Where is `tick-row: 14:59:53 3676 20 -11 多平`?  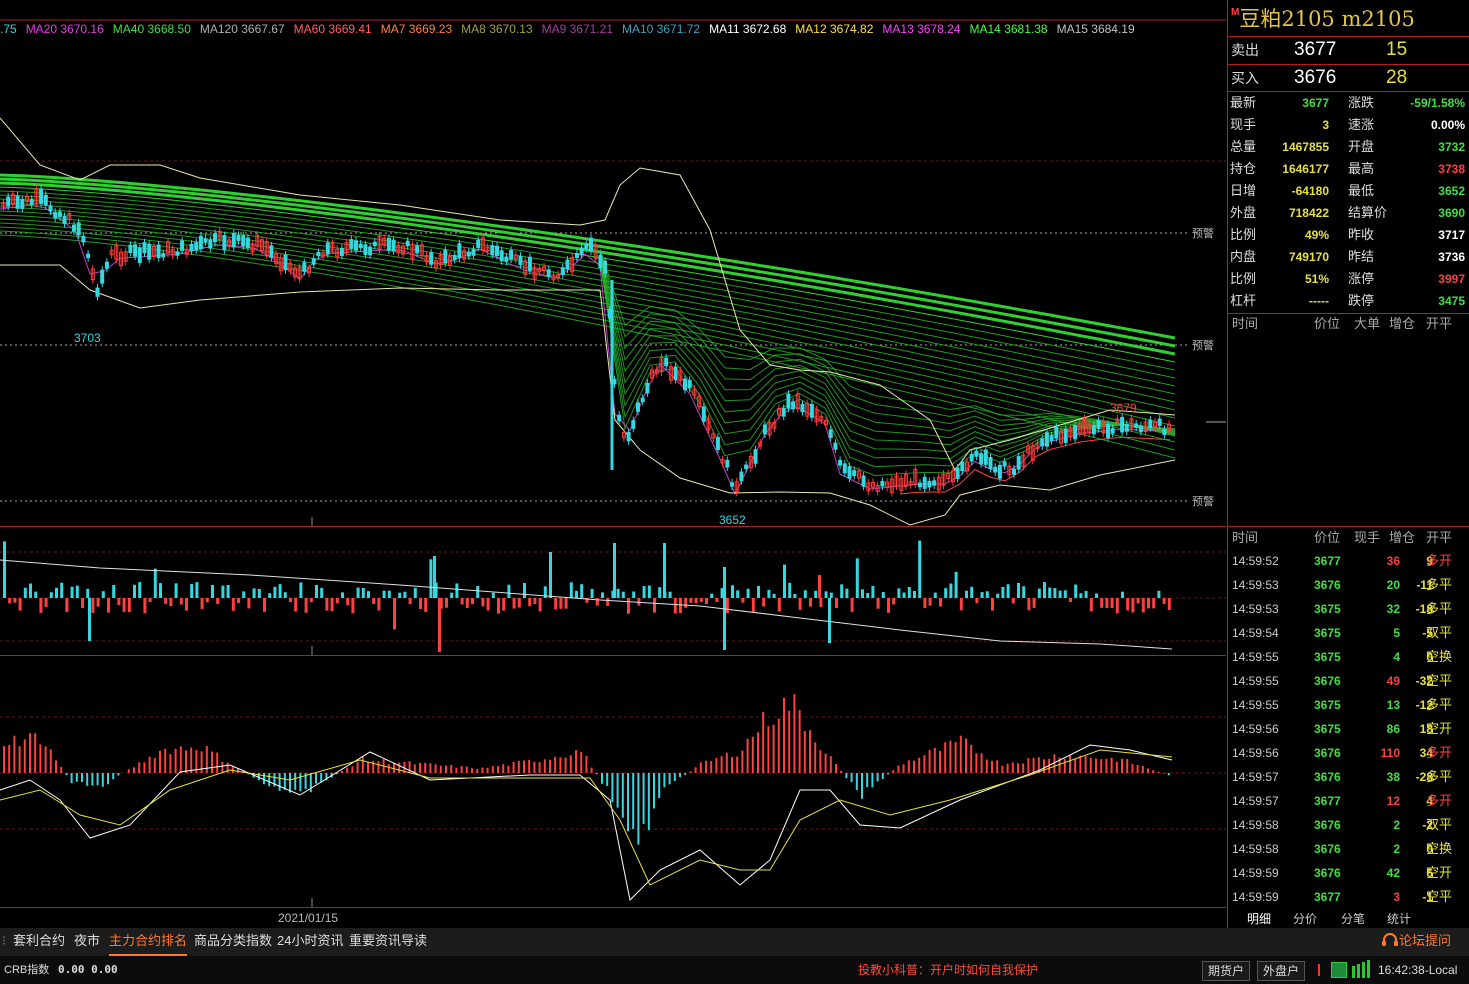
tick-row: 14:59:53 3676 20 -11 多平 is located at coordinates (1342, 584).